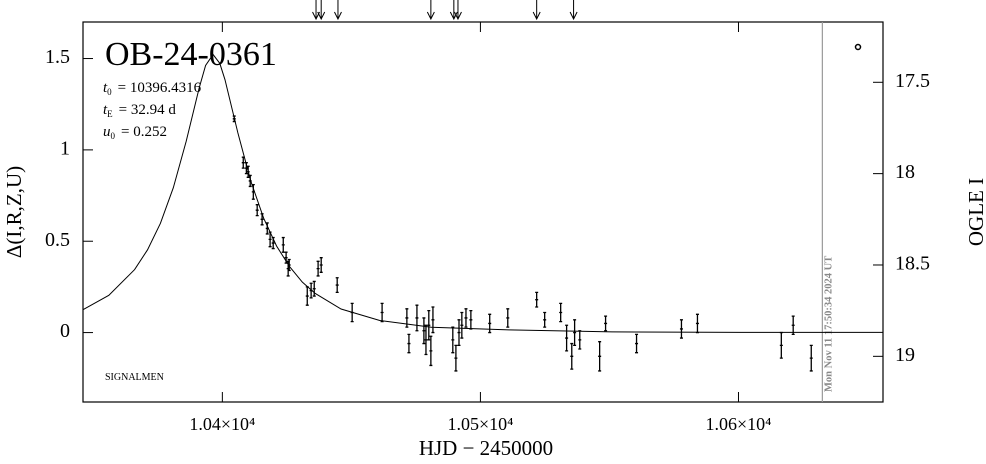 The image size is (986, 464). I want to click on x-tick-label: 1.06×10⁴, so click(739, 424).